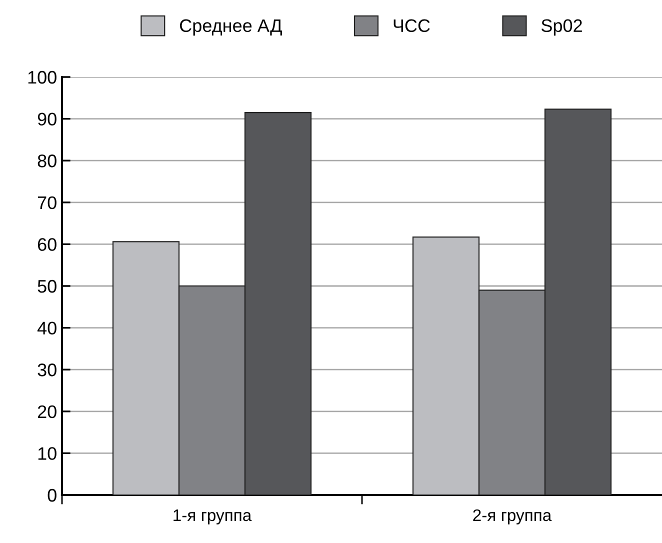 Image resolution: width=662 pixels, height=543 pixels. I want to click on legend-label: Sp02, so click(561, 27).